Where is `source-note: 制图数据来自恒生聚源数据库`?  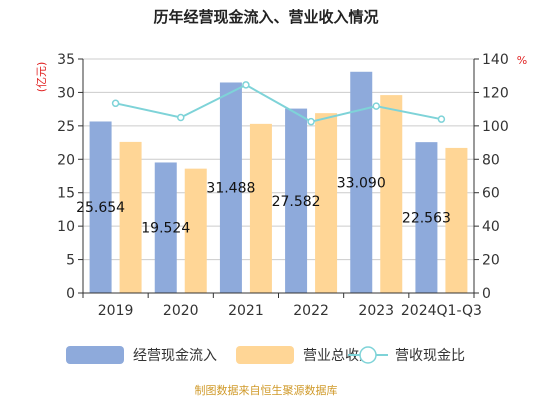
source-note: 制图数据来自恒生聚源数据库 is located at coordinates (266, 390).